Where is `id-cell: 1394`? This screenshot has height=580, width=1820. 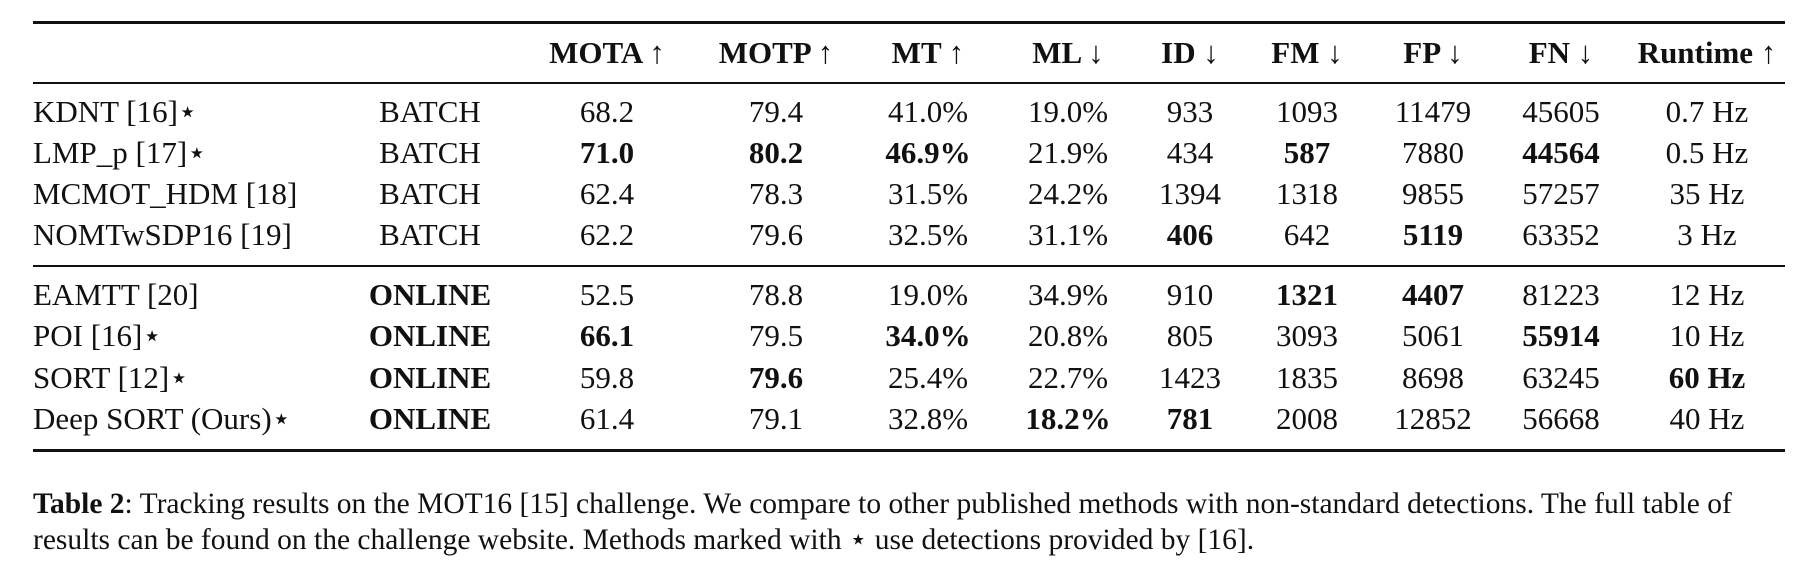
id-cell: 1394 is located at coordinates (1190, 193).